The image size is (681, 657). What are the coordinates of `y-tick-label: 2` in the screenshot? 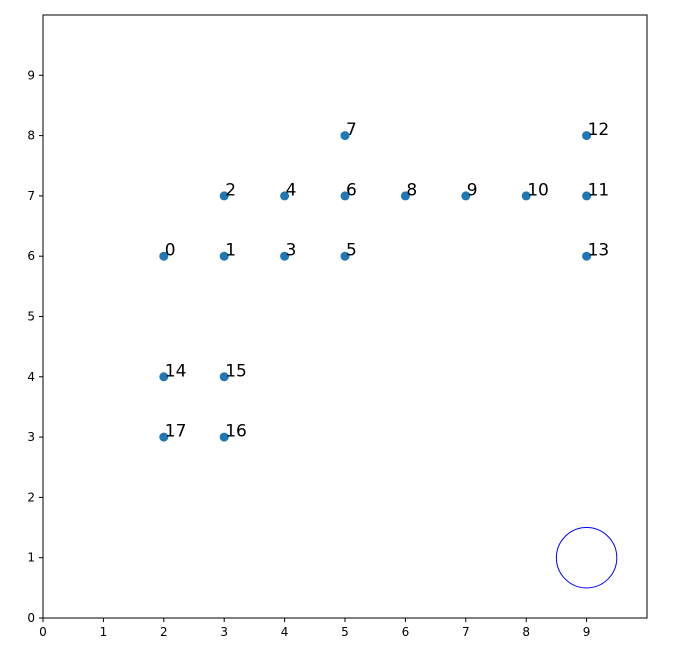 It's located at (31, 497).